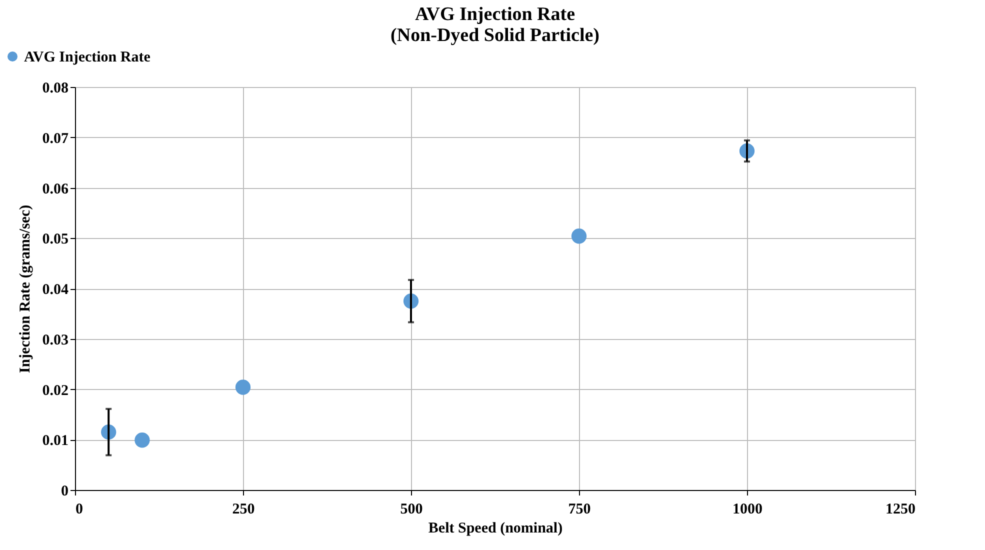 The image size is (985, 550). What do you see at coordinates (55, 240) in the screenshot?
I see `y-tick-label: 0.05` at bounding box center [55, 240].